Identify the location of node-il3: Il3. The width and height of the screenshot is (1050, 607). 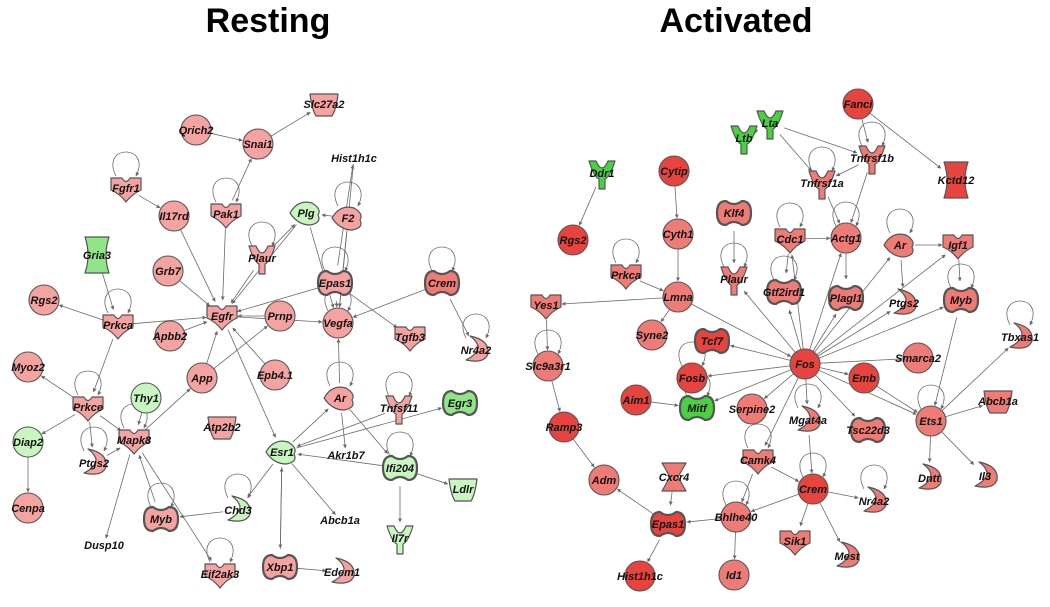
(986, 474).